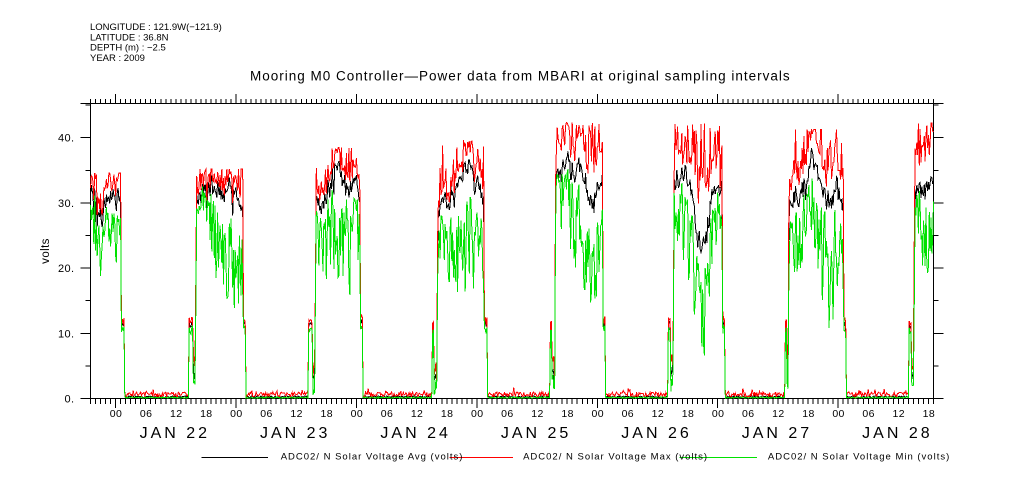 The width and height of the screenshot is (1009, 504). What do you see at coordinates (175, 433) in the screenshot?
I see `svg-text: JAN 22` at bounding box center [175, 433].